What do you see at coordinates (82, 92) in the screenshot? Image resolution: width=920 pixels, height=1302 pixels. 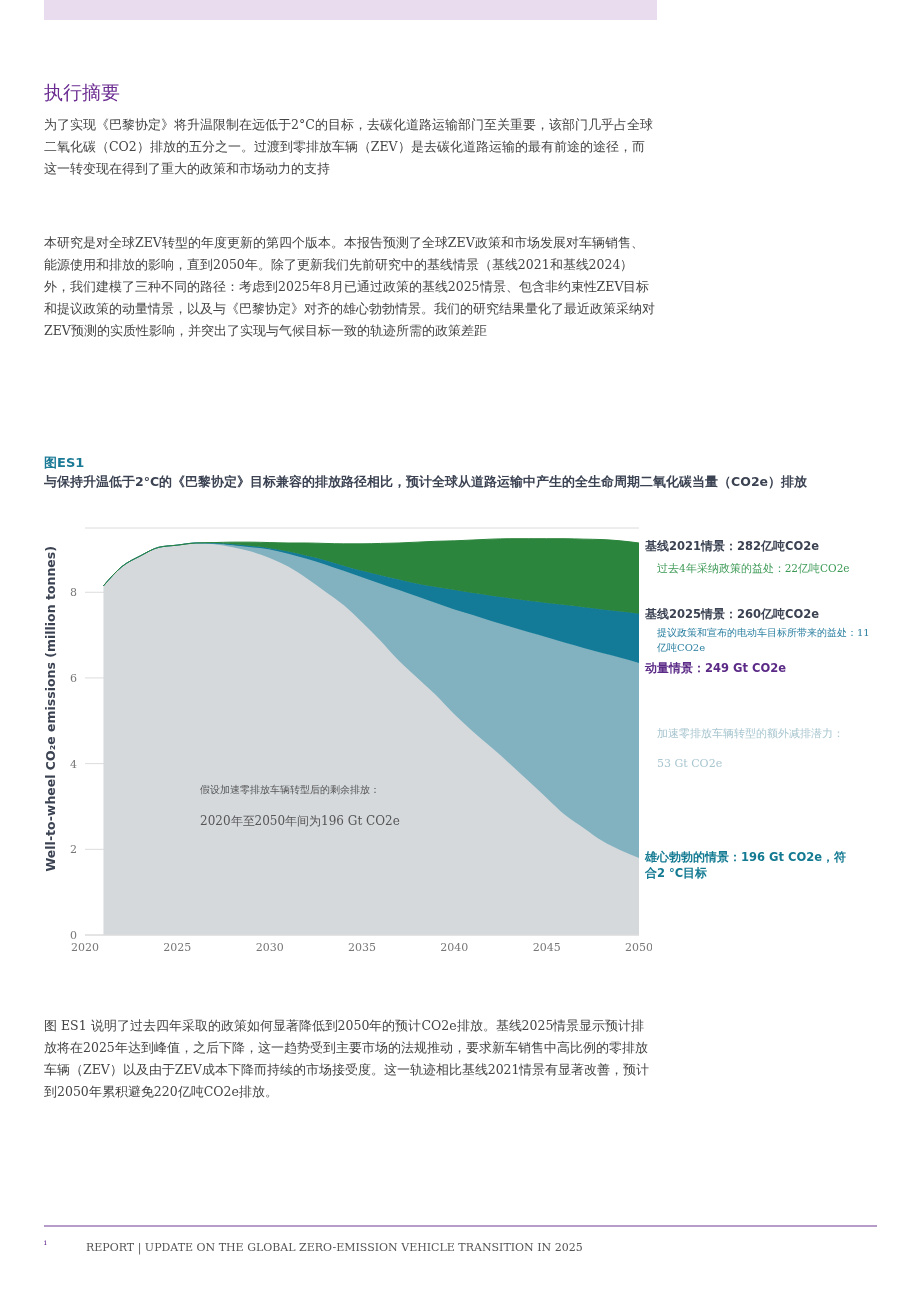 I see `text: 执行摘要` at bounding box center [82, 92].